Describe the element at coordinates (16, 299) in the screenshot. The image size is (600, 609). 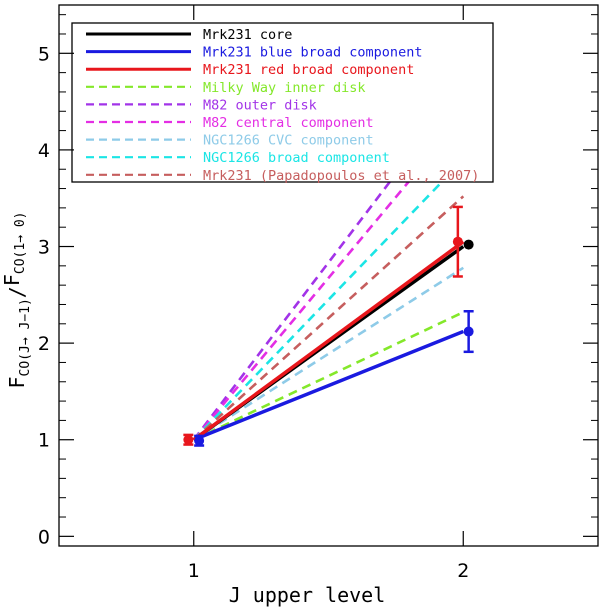
I see `y-axis-title: FCO(J→ J−1)/FCO(1→ 0)` at that location.